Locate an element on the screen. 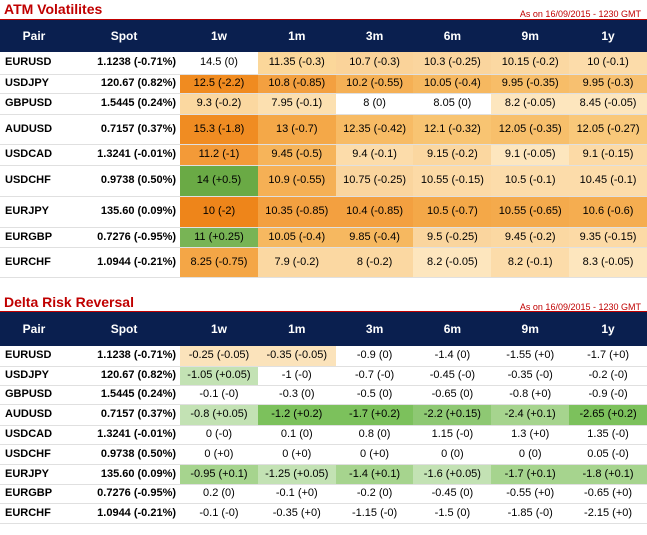  value-cell: 0 (0) is located at coordinates (530, 454).